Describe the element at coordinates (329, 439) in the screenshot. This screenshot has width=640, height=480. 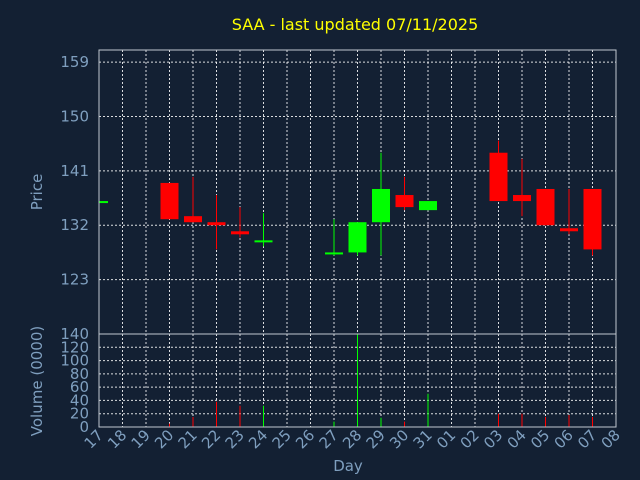
I see `x-tick-label: 27` at that location.